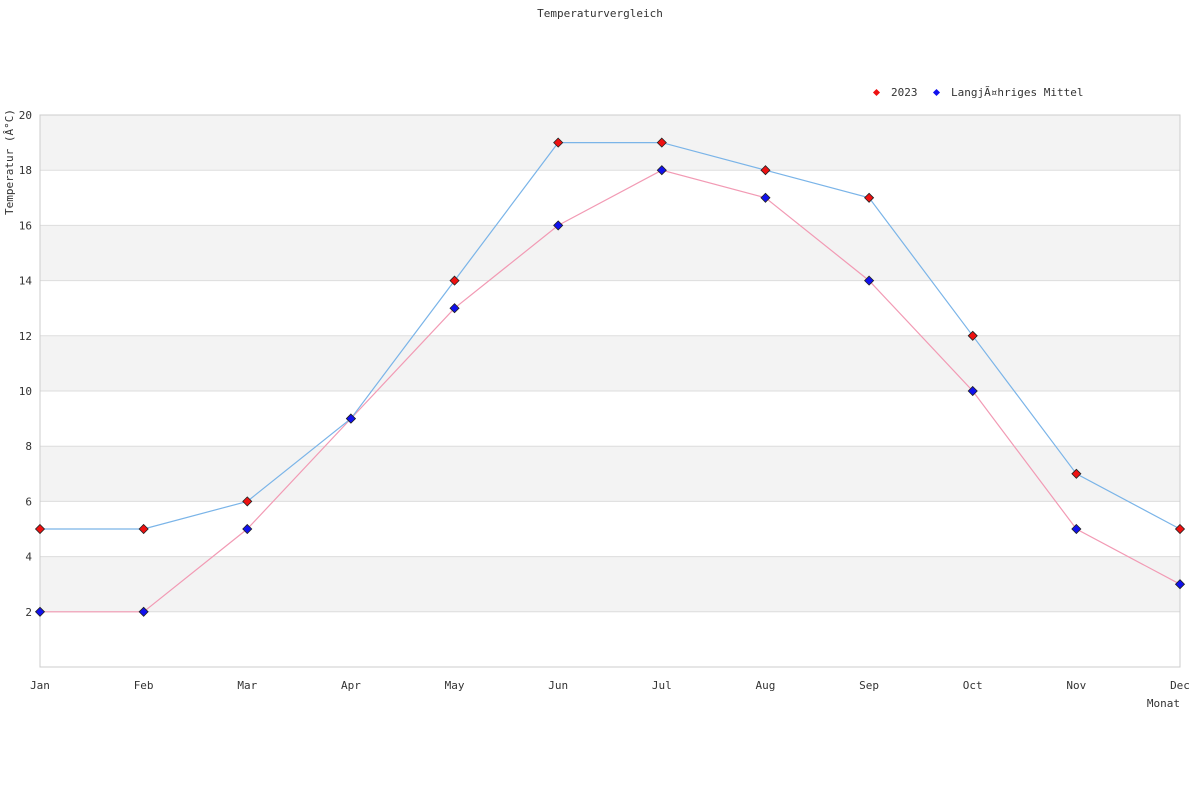 This screenshot has width=1200, height=800. I want to click on legend-marker-langjaehriges-mittel, so click(936, 92).